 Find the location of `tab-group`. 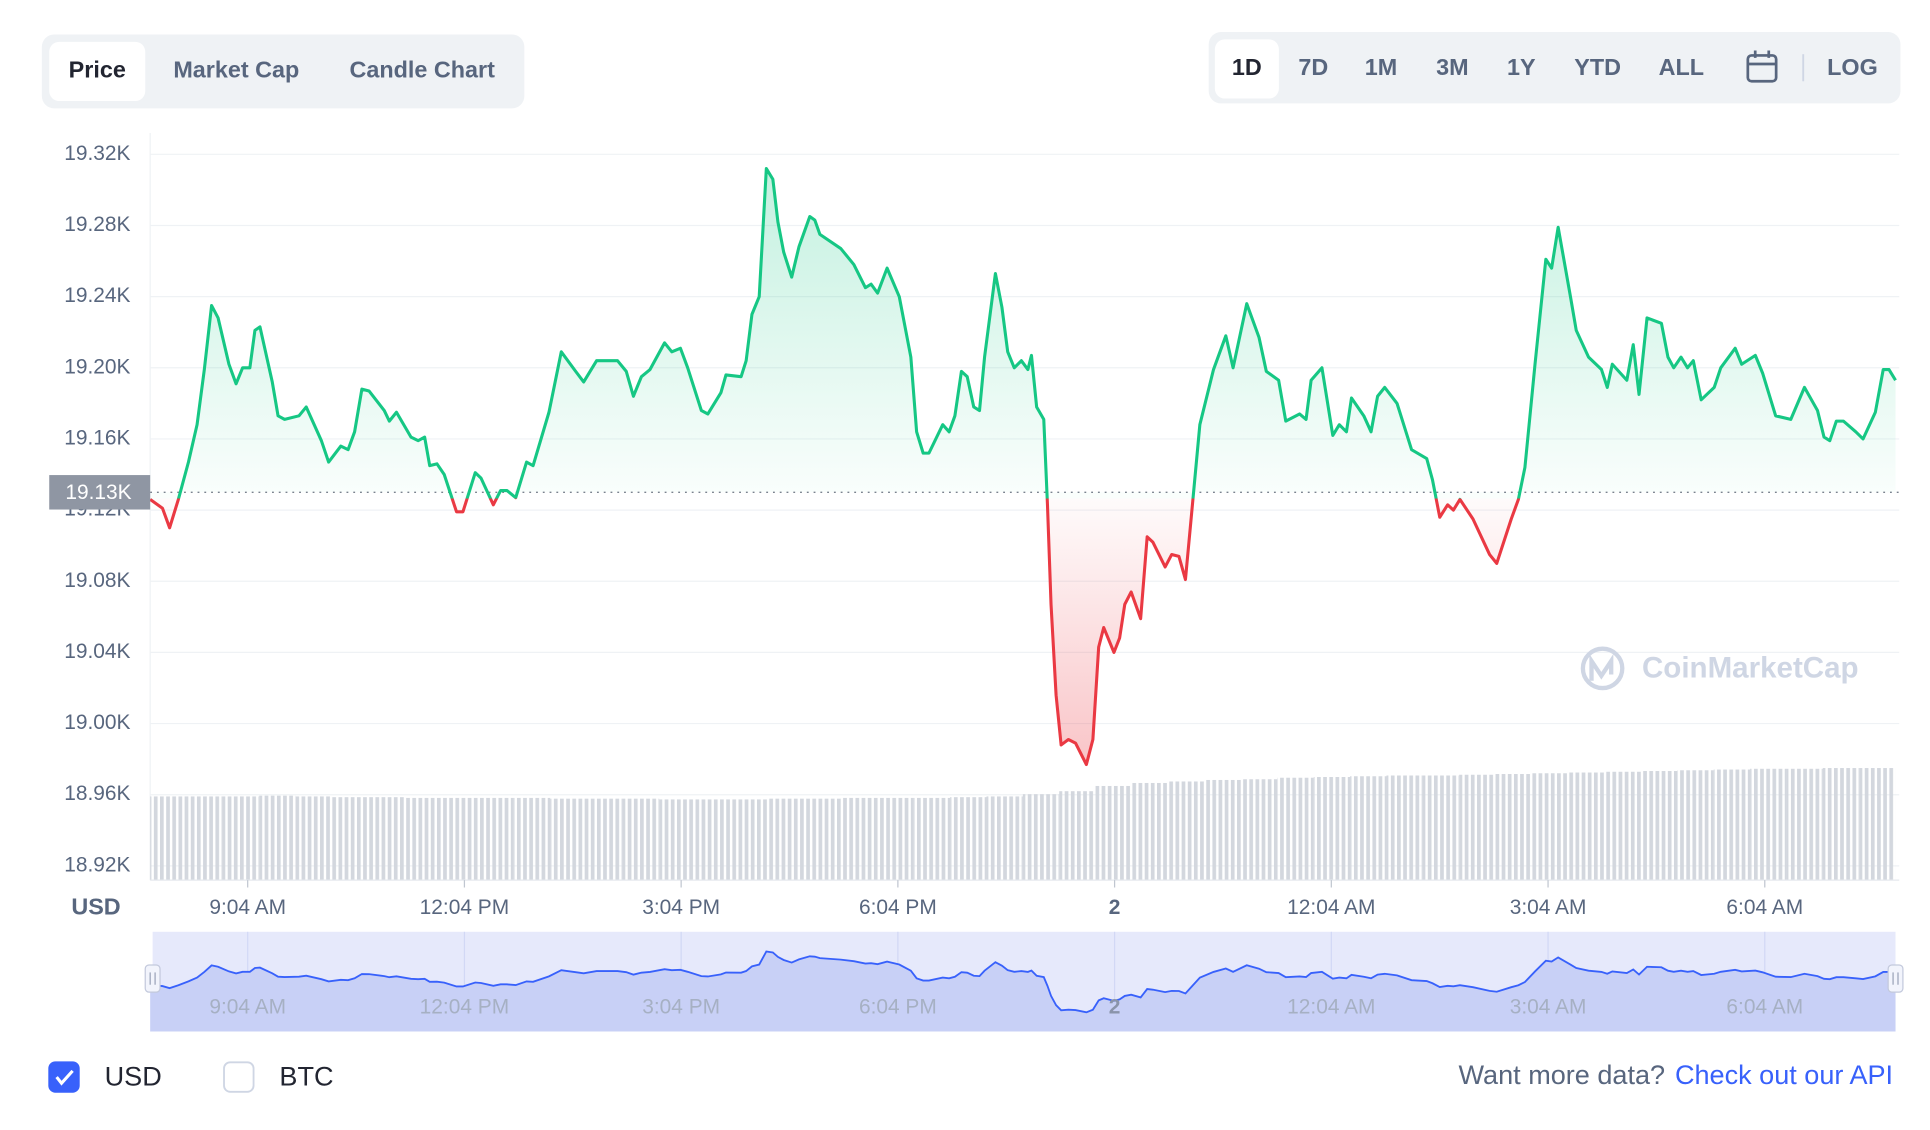

tab-group is located at coordinates (283, 71).